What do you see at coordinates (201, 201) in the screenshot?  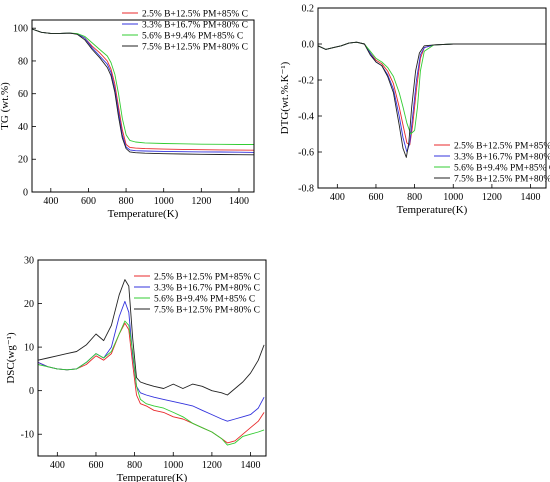 I see `tg-x-tick-label: 1200` at bounding box center [201, 201].